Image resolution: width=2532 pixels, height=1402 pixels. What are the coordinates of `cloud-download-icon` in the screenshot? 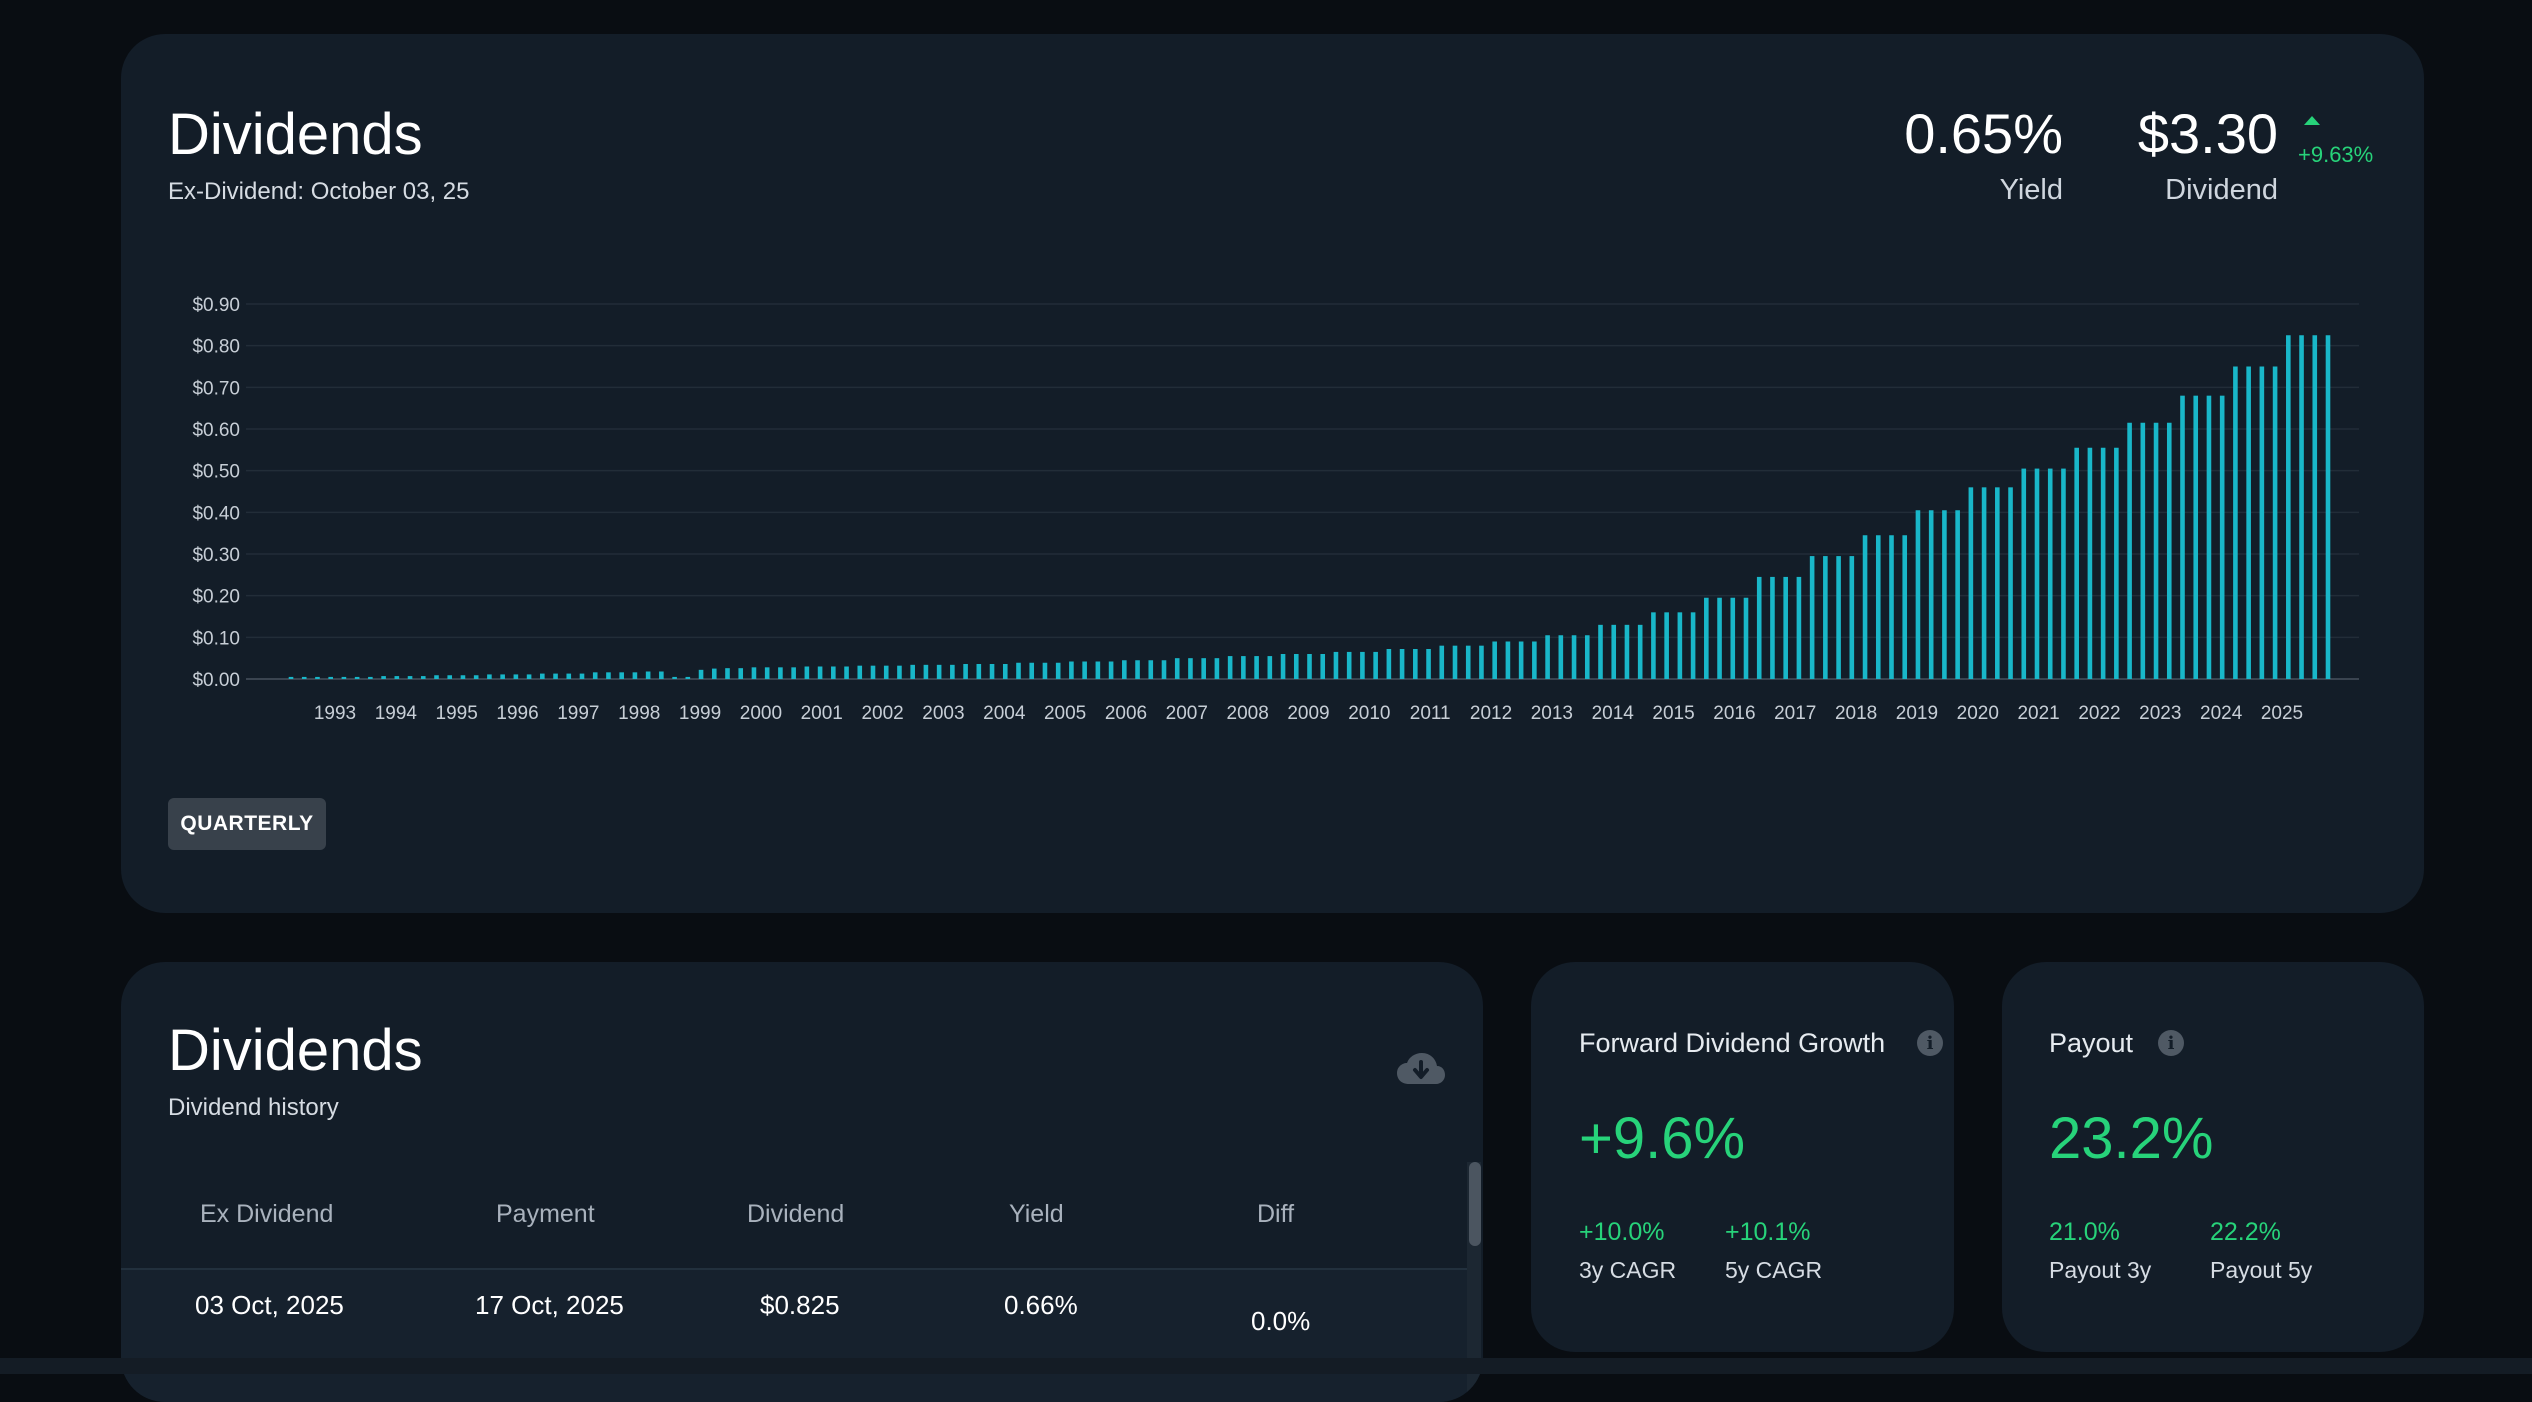 It's located at (1421, 1070).